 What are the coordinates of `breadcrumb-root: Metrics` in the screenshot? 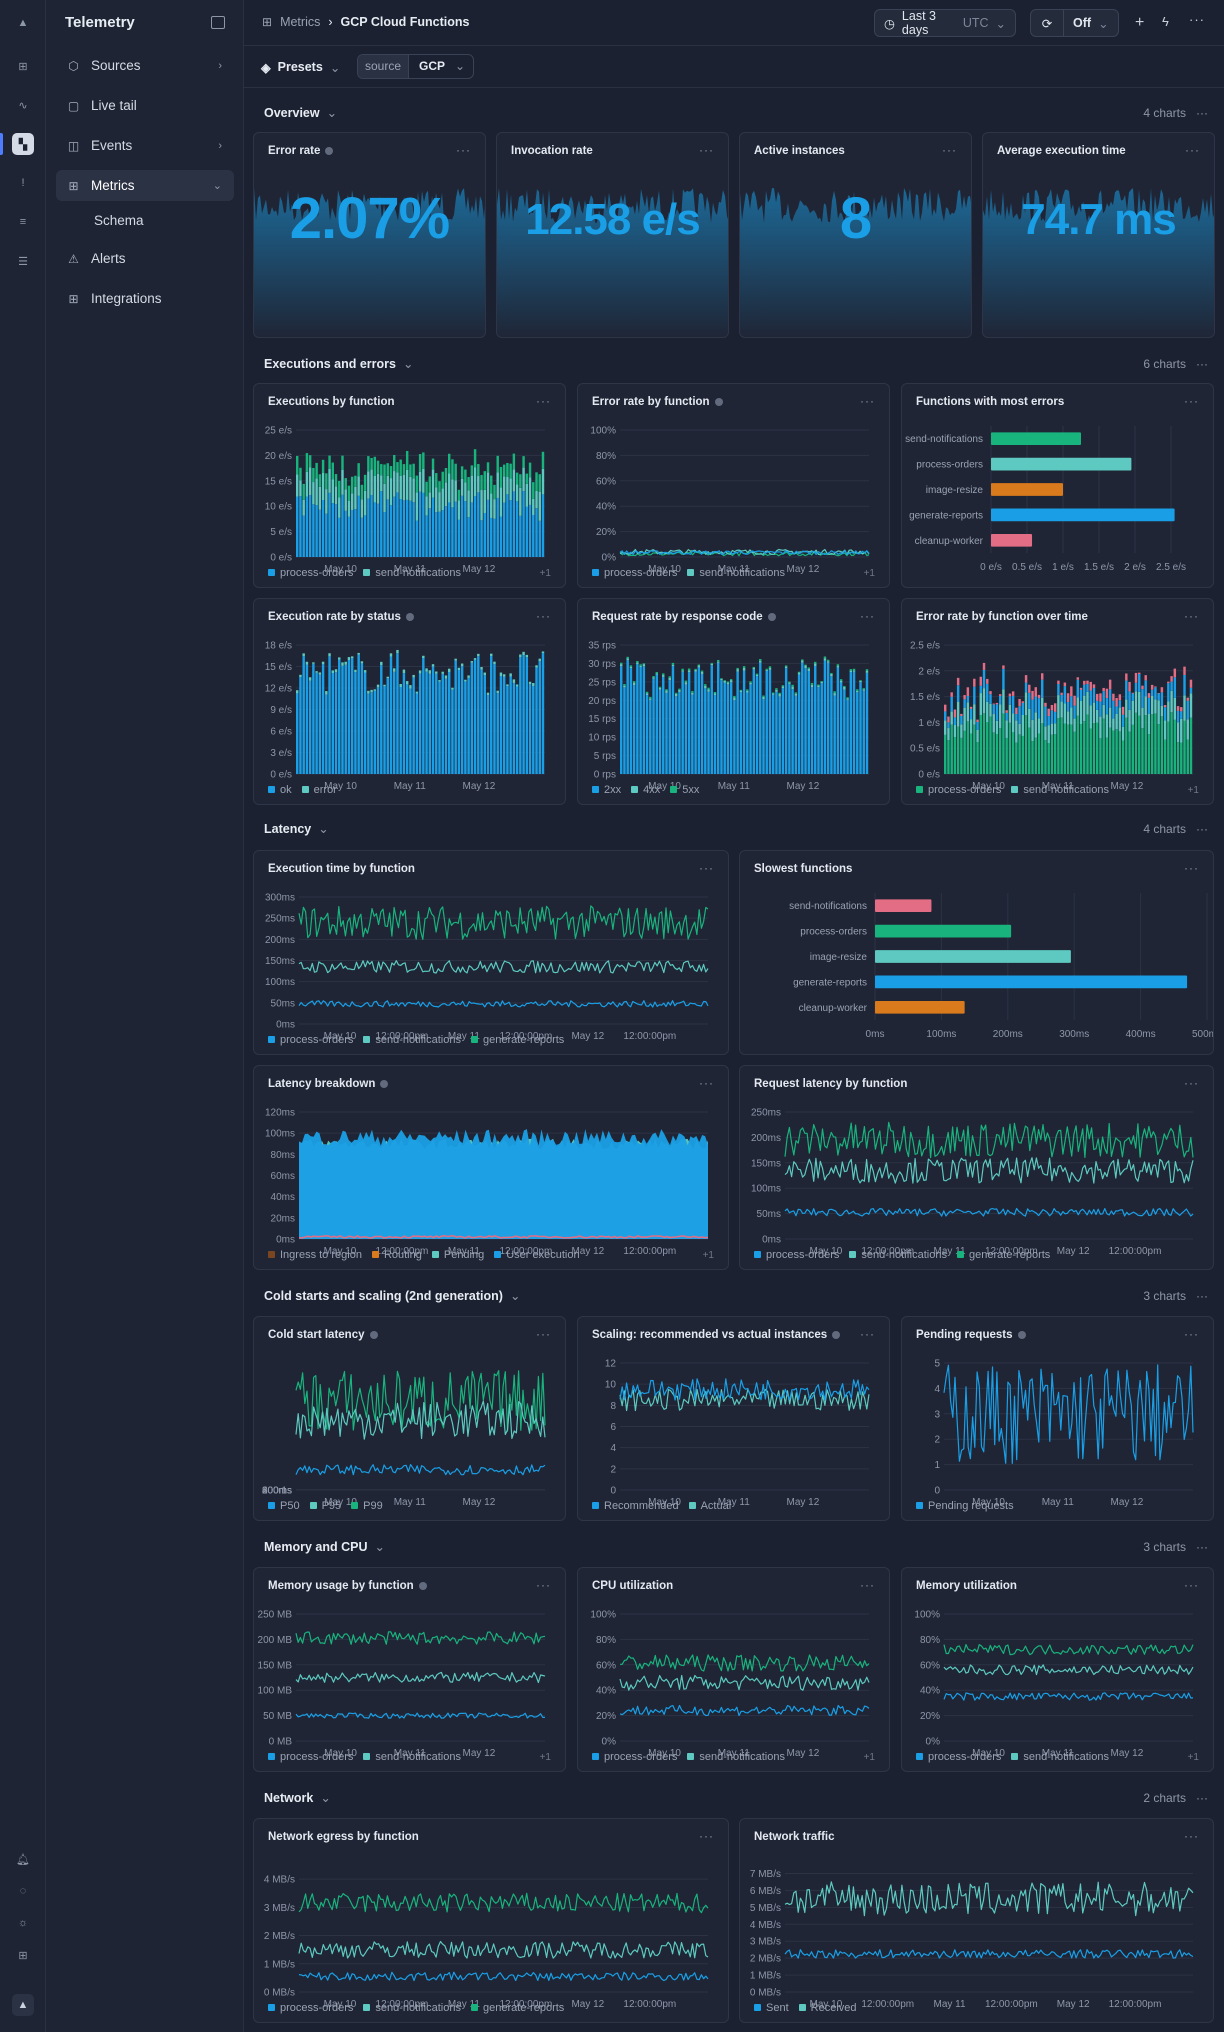 It's located at (300, 22).